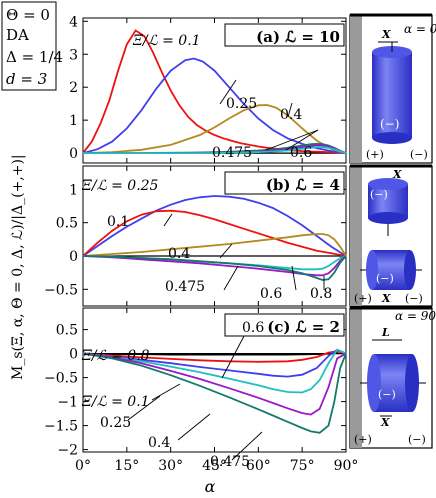  I want to click on series-label: Ξ/ℒ = 0.25, so click(120, 186).